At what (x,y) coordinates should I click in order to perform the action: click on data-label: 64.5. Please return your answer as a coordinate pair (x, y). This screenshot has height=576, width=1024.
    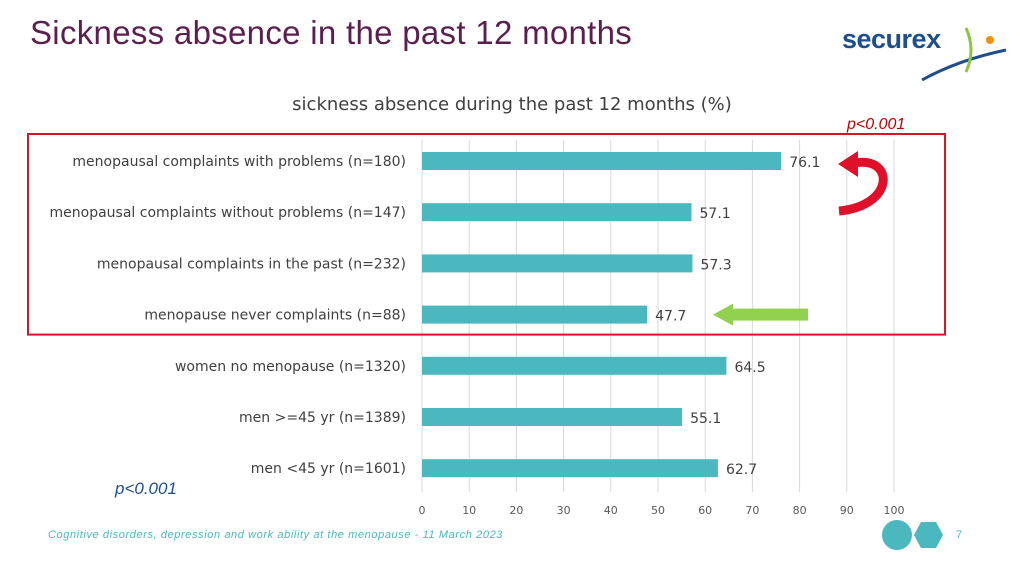
    Looking at the image, I should click on (749, 368).